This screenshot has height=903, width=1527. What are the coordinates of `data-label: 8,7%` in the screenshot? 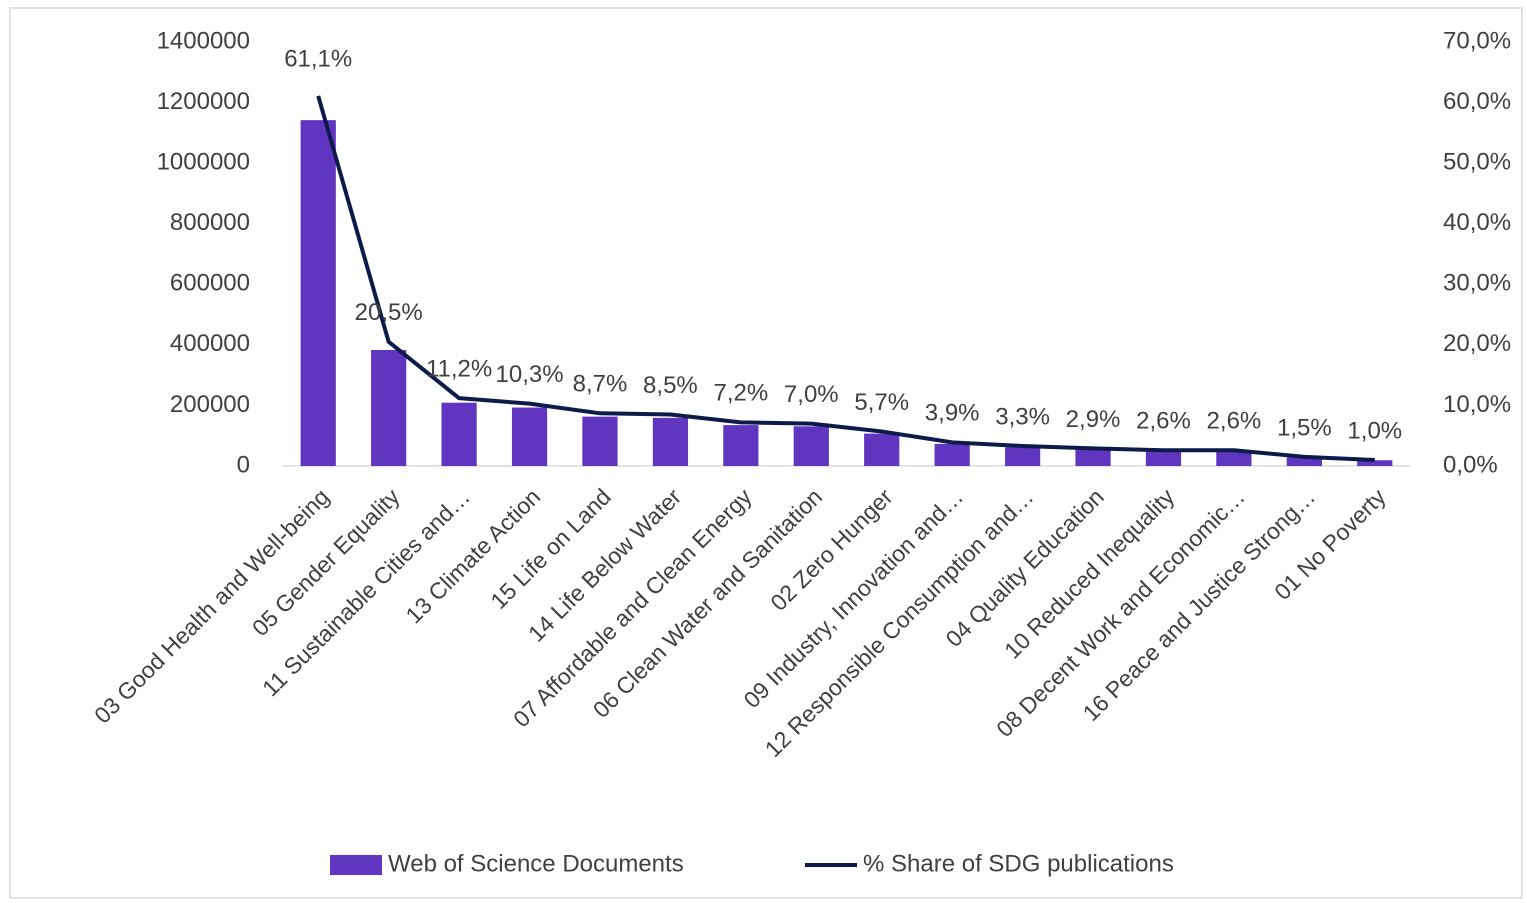 It's located at (600, 384).